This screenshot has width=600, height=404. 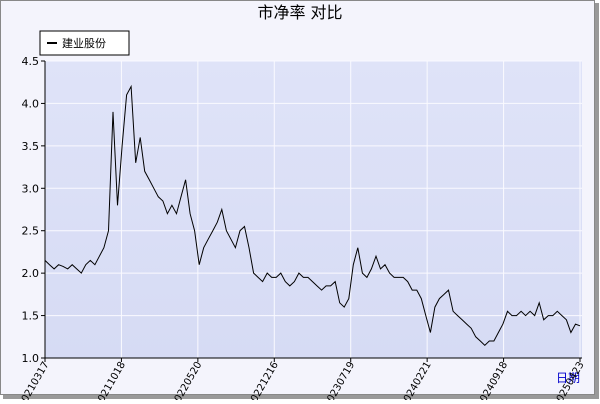 I want to click on y-tick-label: 4.0, so click(x=31, y=103).